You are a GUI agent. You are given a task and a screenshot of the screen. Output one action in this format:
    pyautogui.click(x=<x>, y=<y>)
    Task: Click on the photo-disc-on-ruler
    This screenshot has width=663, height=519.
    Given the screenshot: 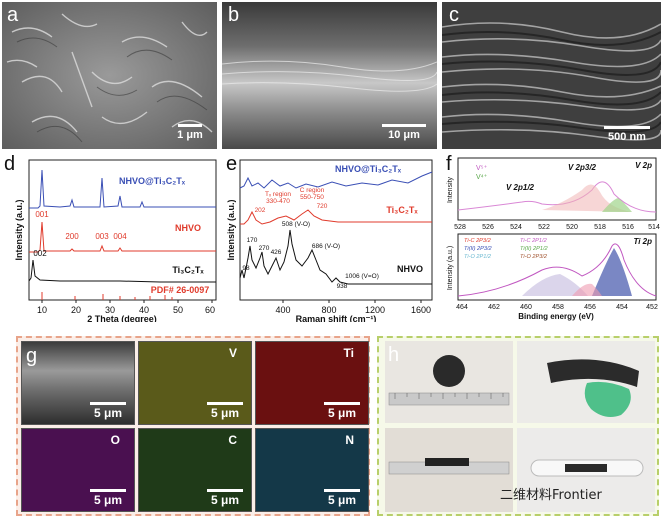 What is the action you would take?
    pyautogui.click(x=449, y=382)
    